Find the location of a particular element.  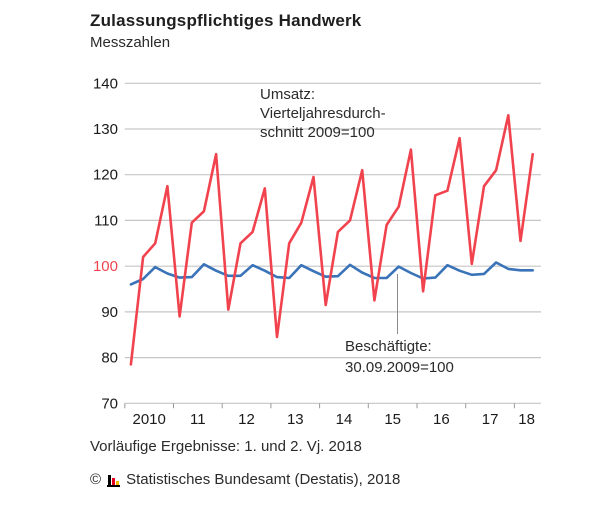

beschaeftigte-annotation-line1: Beschäftigte: is located at coordinates (388, 346).